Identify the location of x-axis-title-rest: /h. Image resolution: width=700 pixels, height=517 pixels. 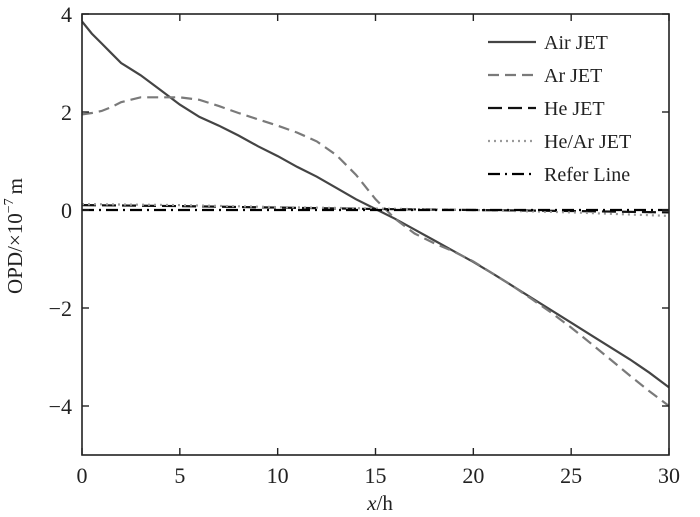
(384, 503).